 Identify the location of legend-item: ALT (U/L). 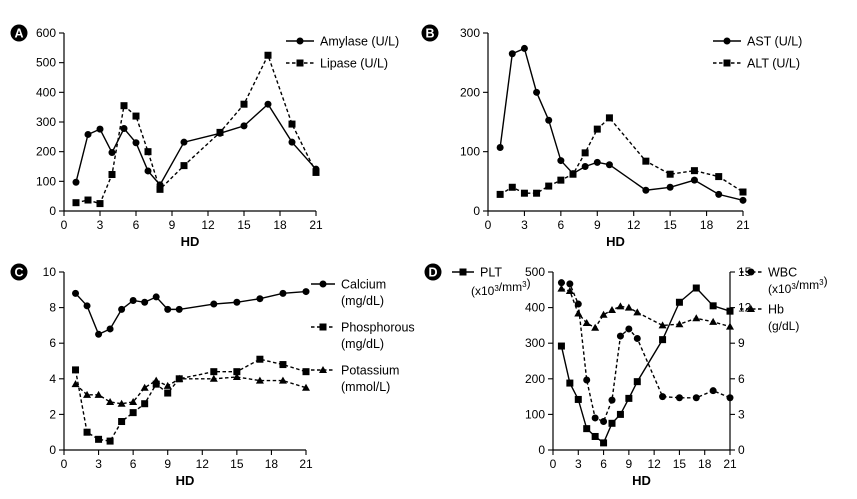
(756, 64).